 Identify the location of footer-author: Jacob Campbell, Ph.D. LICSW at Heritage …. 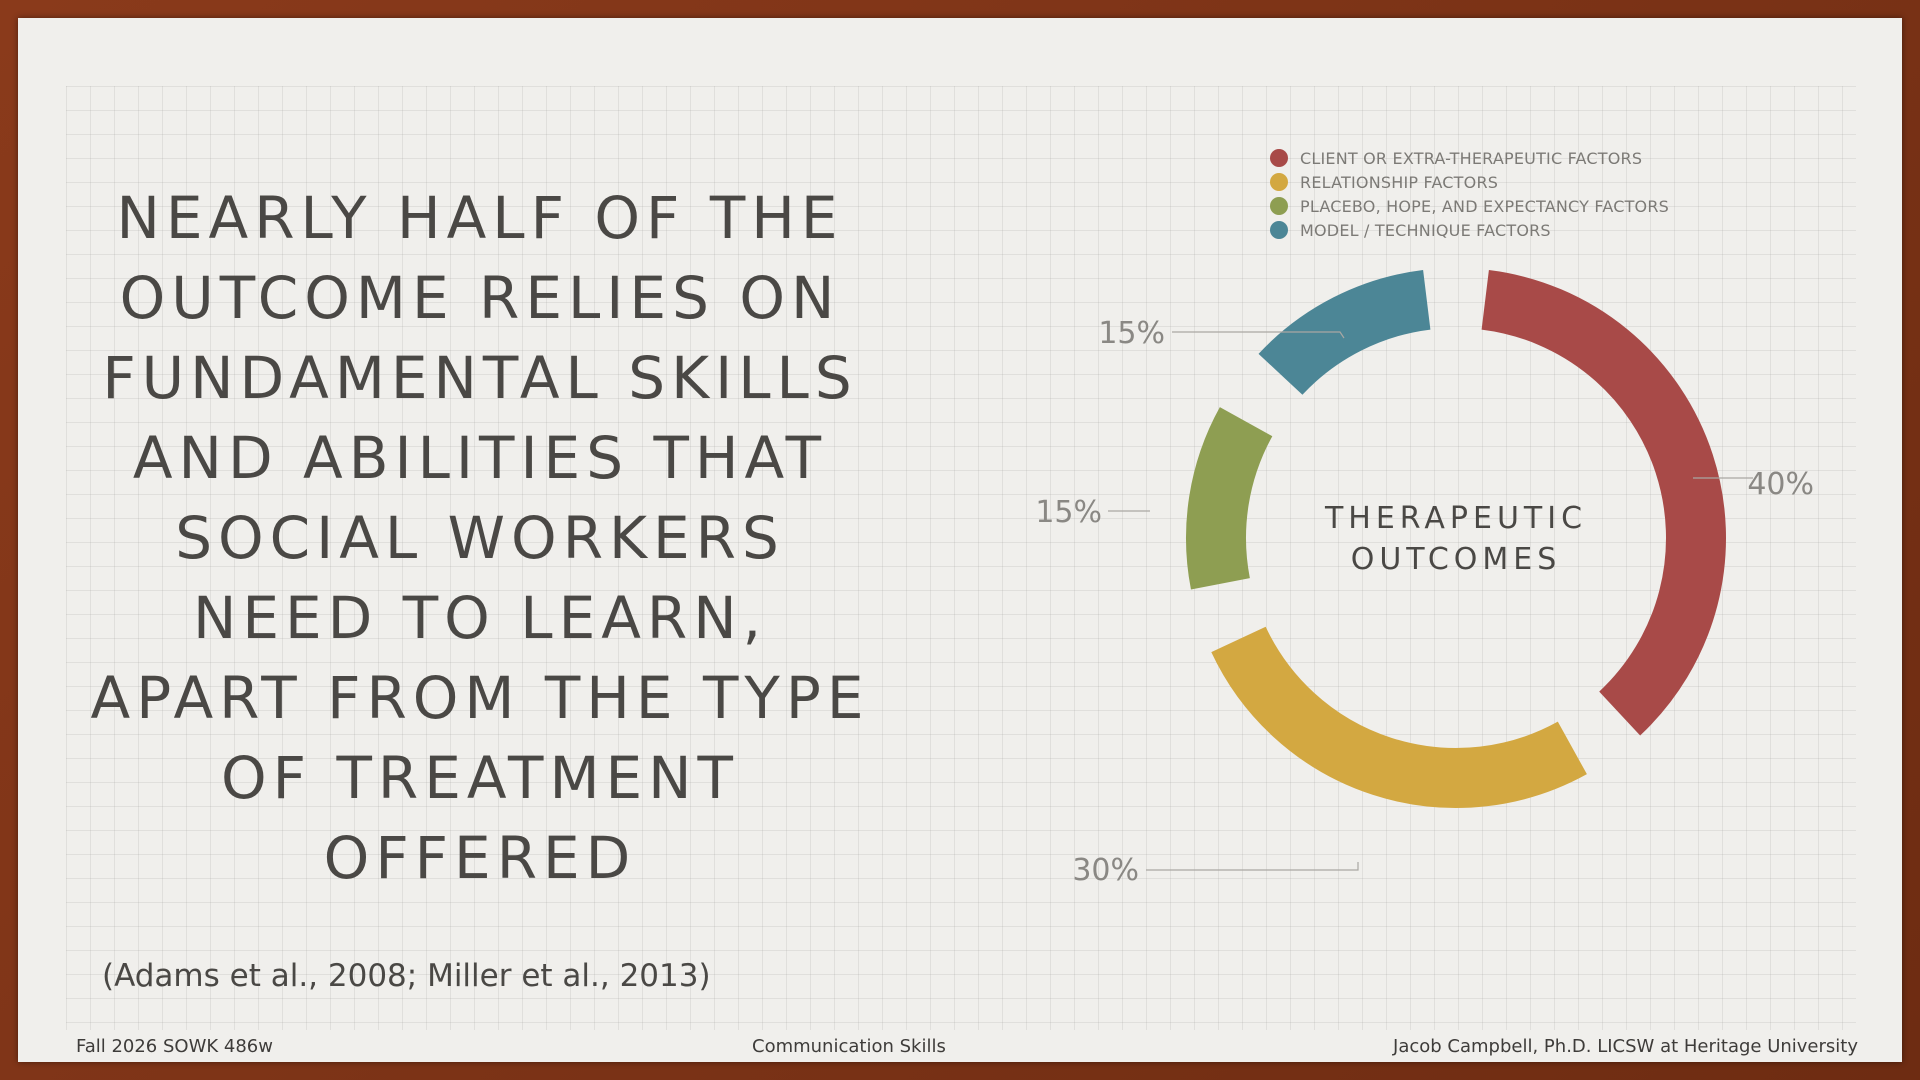
(1625, 1046).